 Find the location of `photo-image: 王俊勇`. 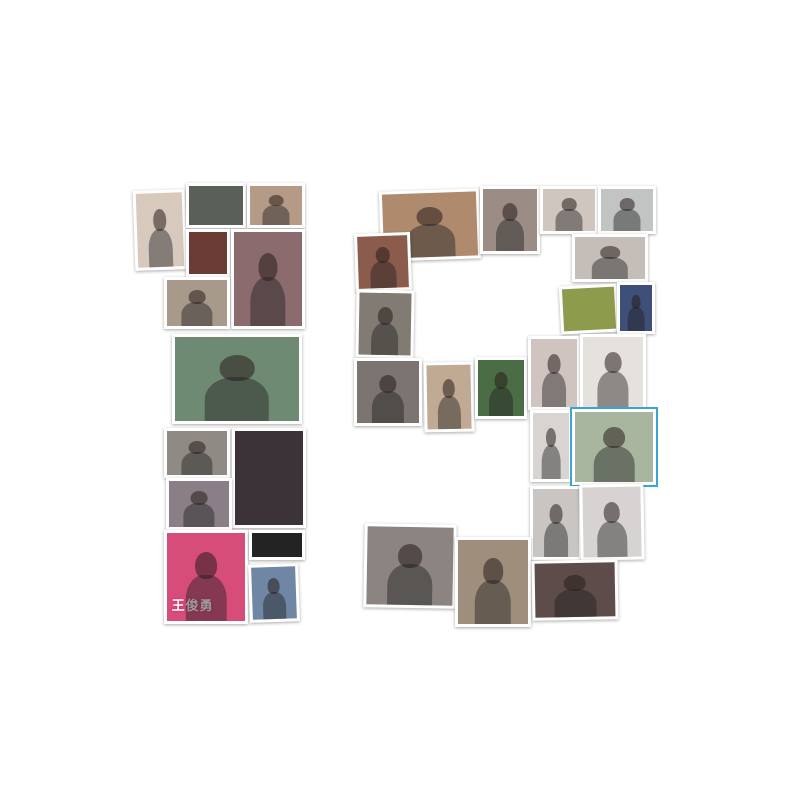

photo-image: 王俊勇 is located at coordinates (206, 577).